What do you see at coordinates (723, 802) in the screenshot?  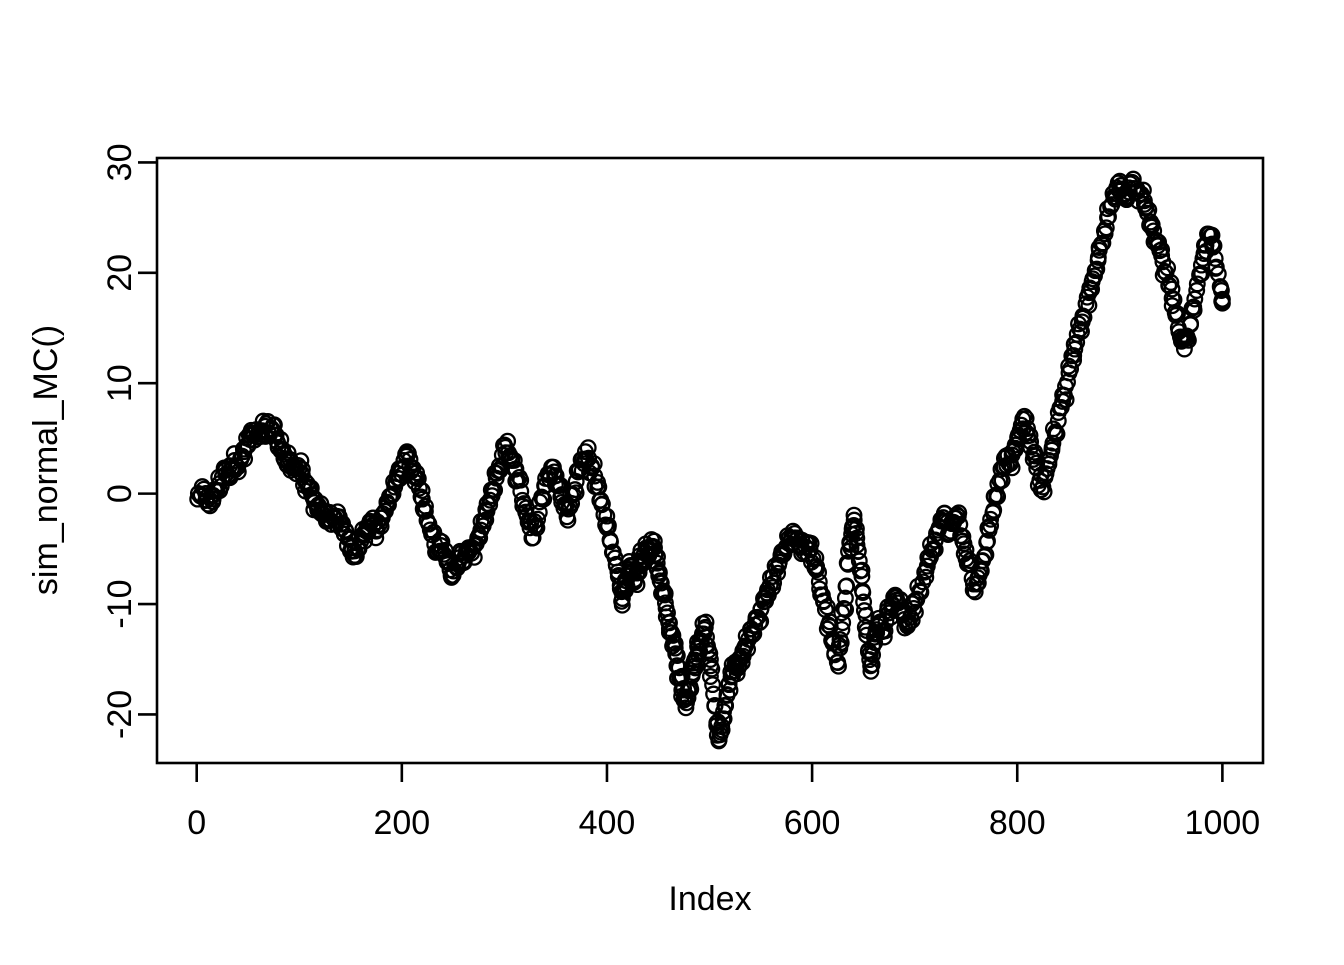 I see `x-axis: 0 200 400 600 800 1000` at bounding box center [723, 802].